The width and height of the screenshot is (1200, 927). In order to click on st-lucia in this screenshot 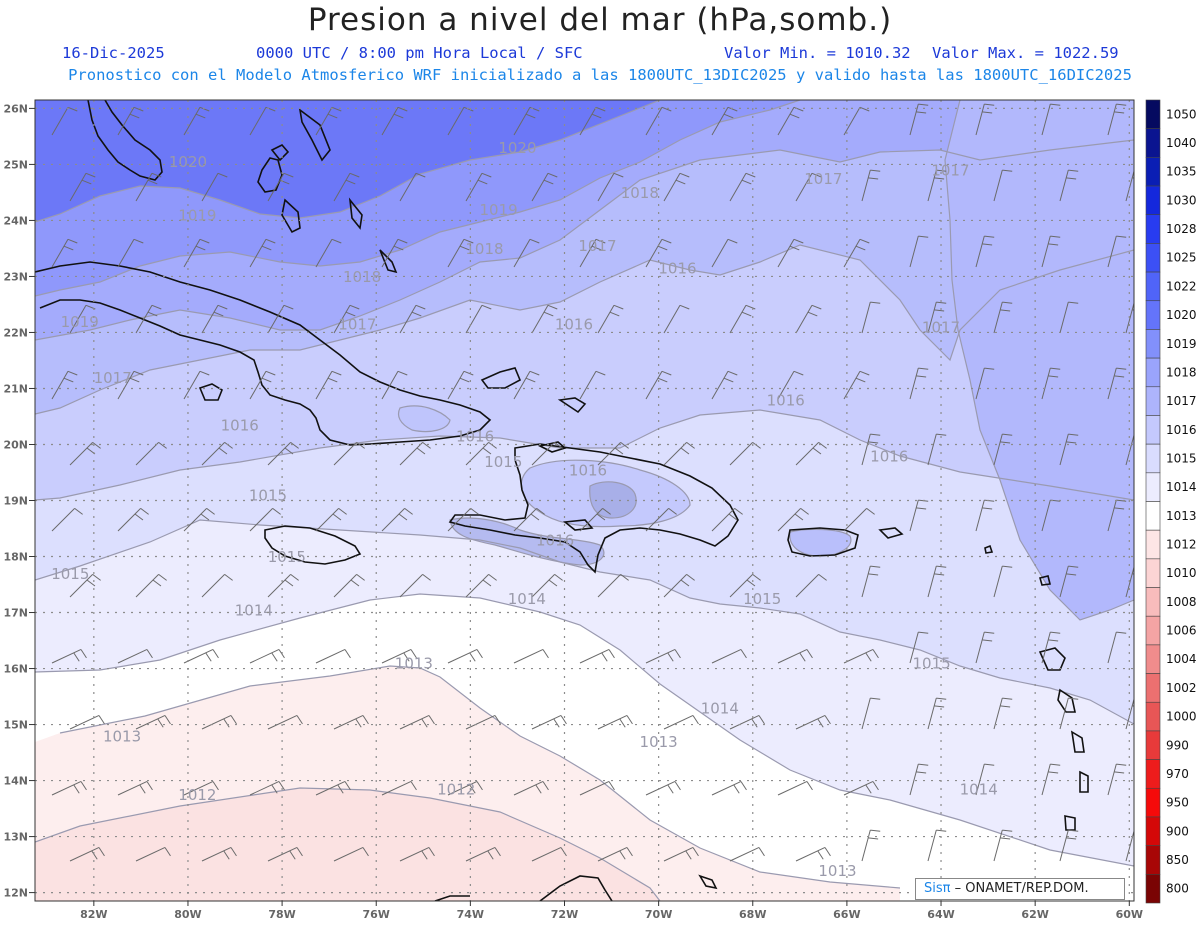, I will do `click(1077, 741)`.